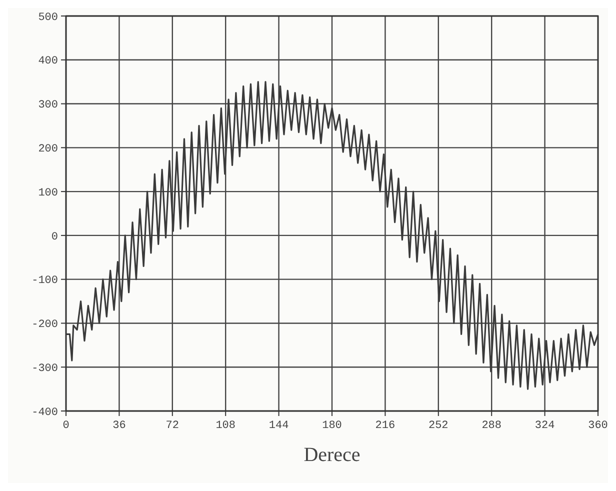  I want to click on y-tick-label: 0, so click(54, 237).